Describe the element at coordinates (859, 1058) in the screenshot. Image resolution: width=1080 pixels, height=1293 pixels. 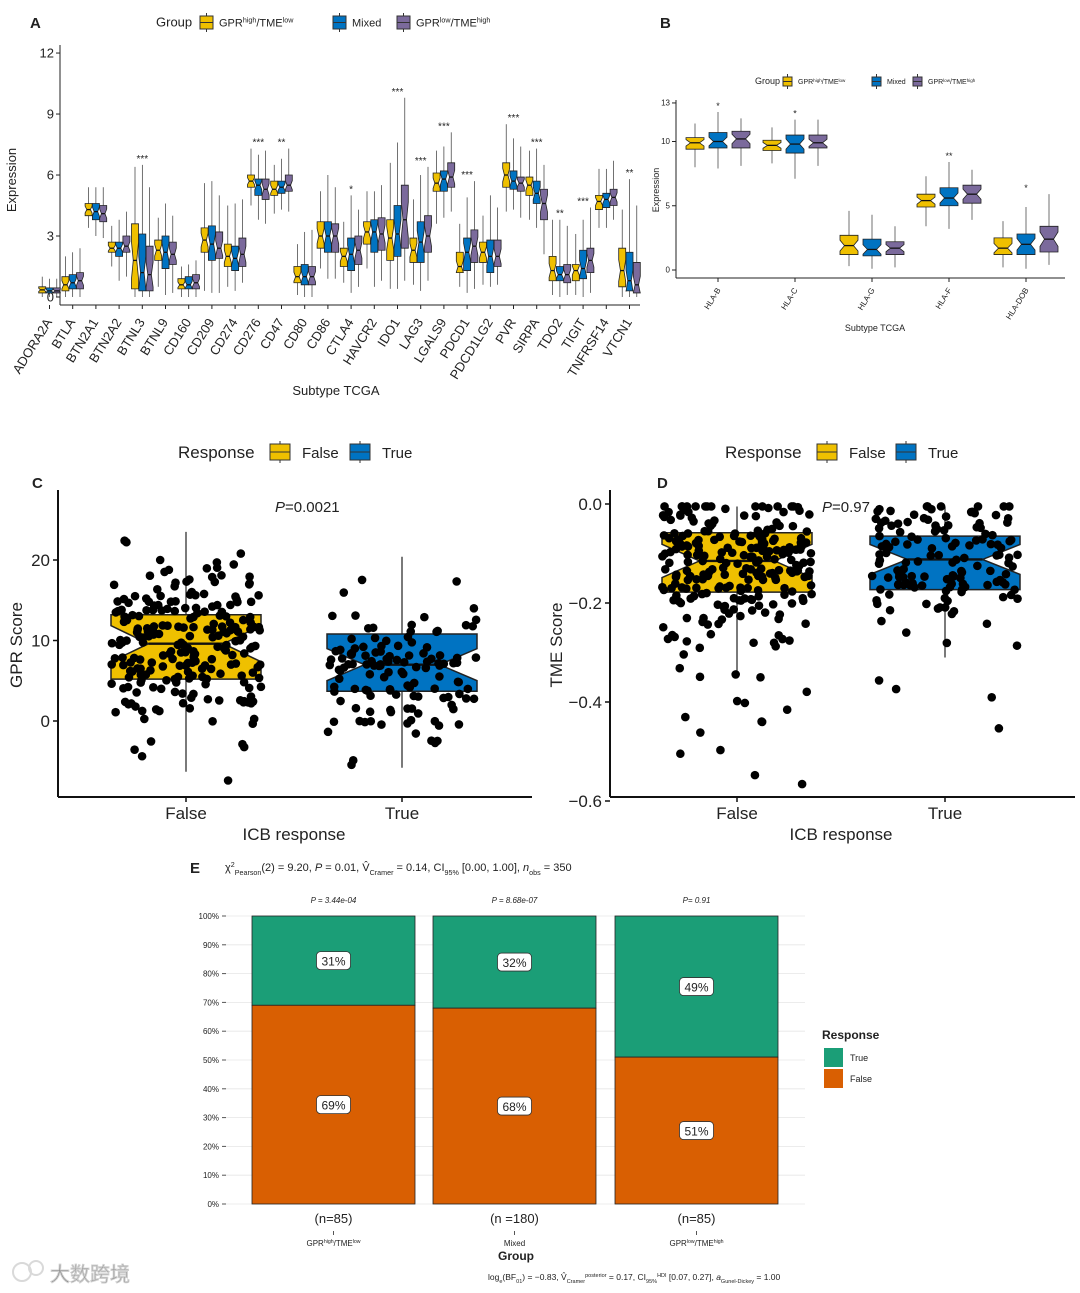
I see `legend-label-true: True` at that location.